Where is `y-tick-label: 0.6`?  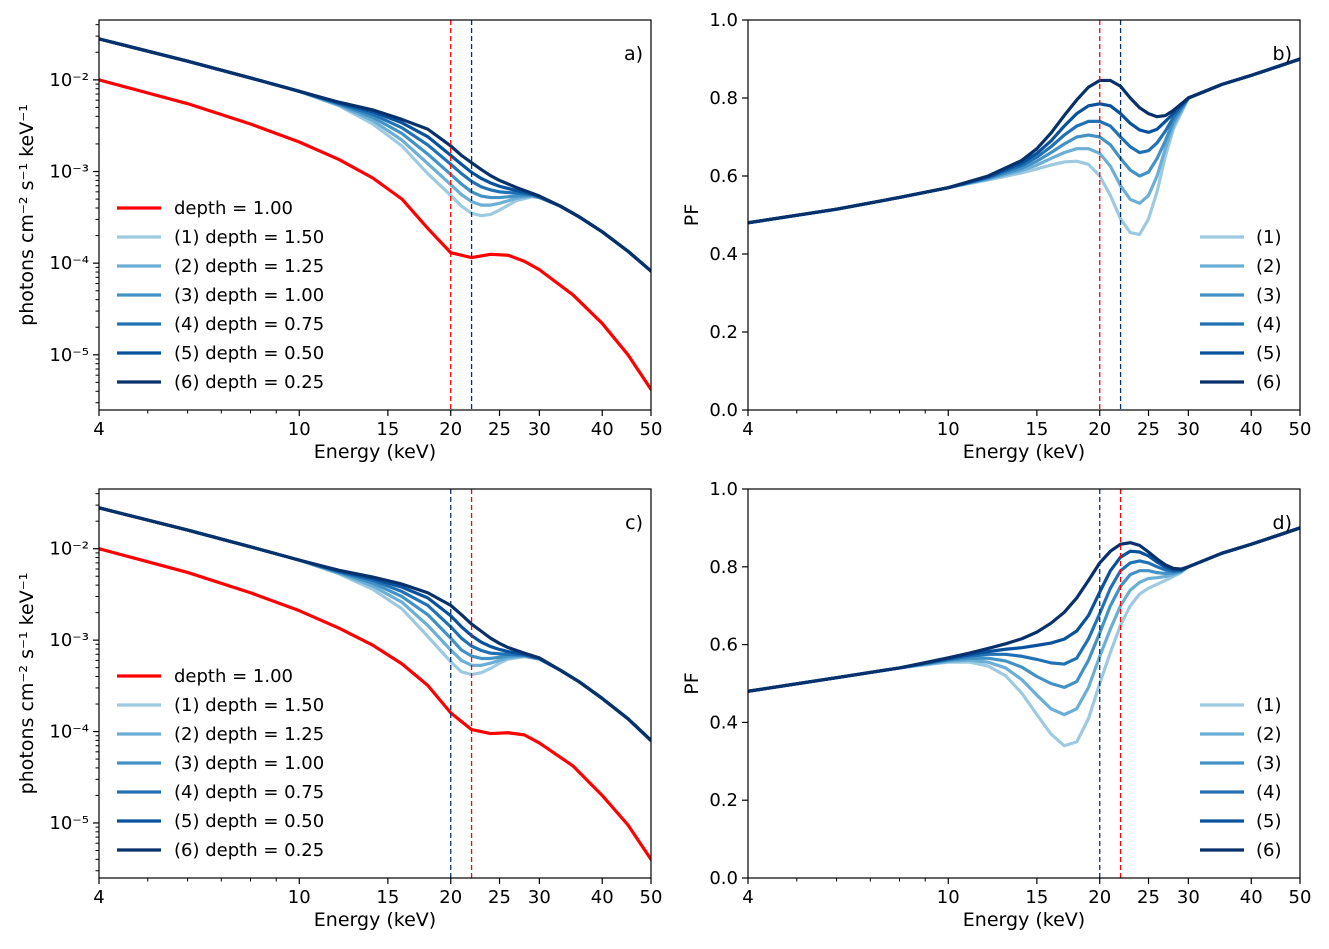 y-tick-label: 0.6 is located at coordinates (723, 645).